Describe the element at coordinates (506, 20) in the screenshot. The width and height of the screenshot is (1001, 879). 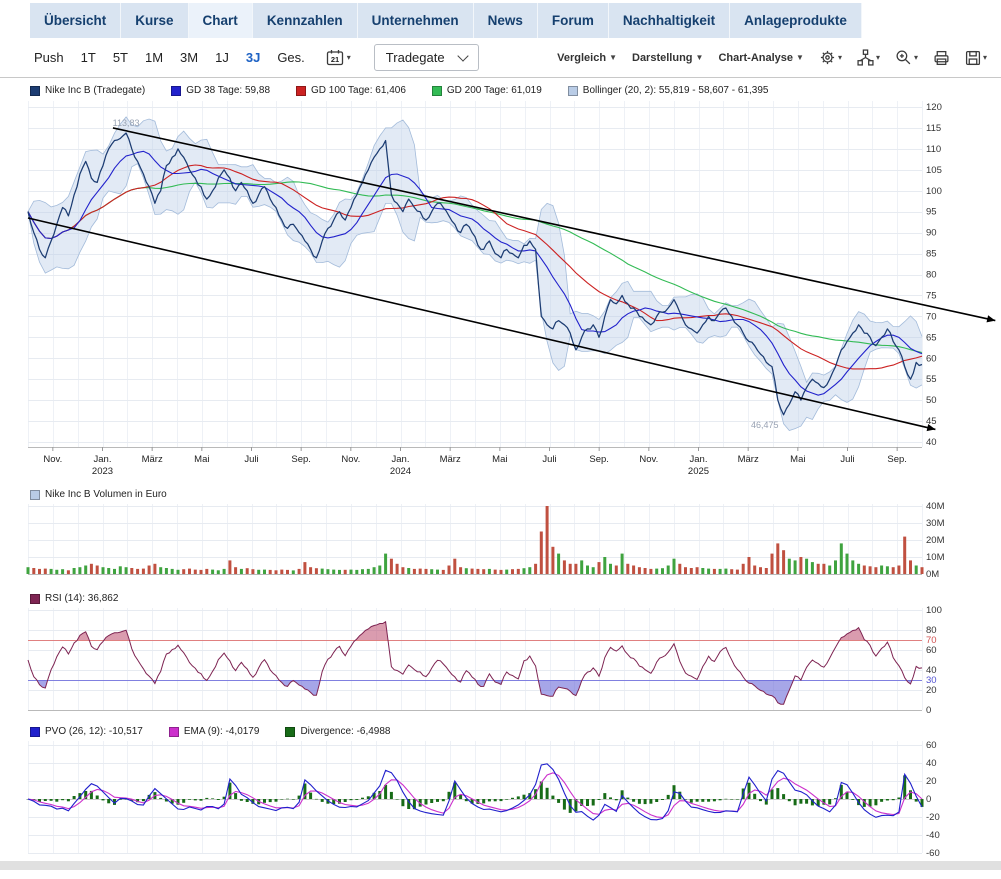
I see `tab-news: News` at that location.